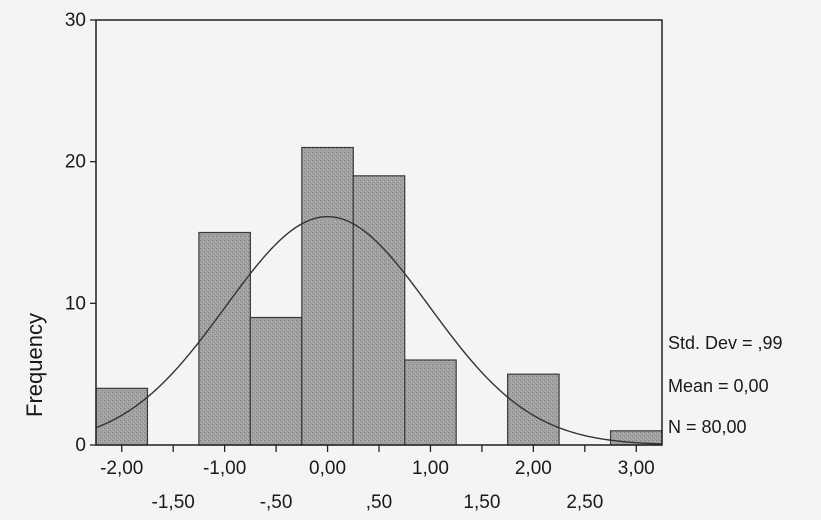 Image resolution: width=821 pixels, height=520 pixels. Describe the element at coordinates (584, 502) in the screenshot. I see `x-tick-label: 2,50` at that location.